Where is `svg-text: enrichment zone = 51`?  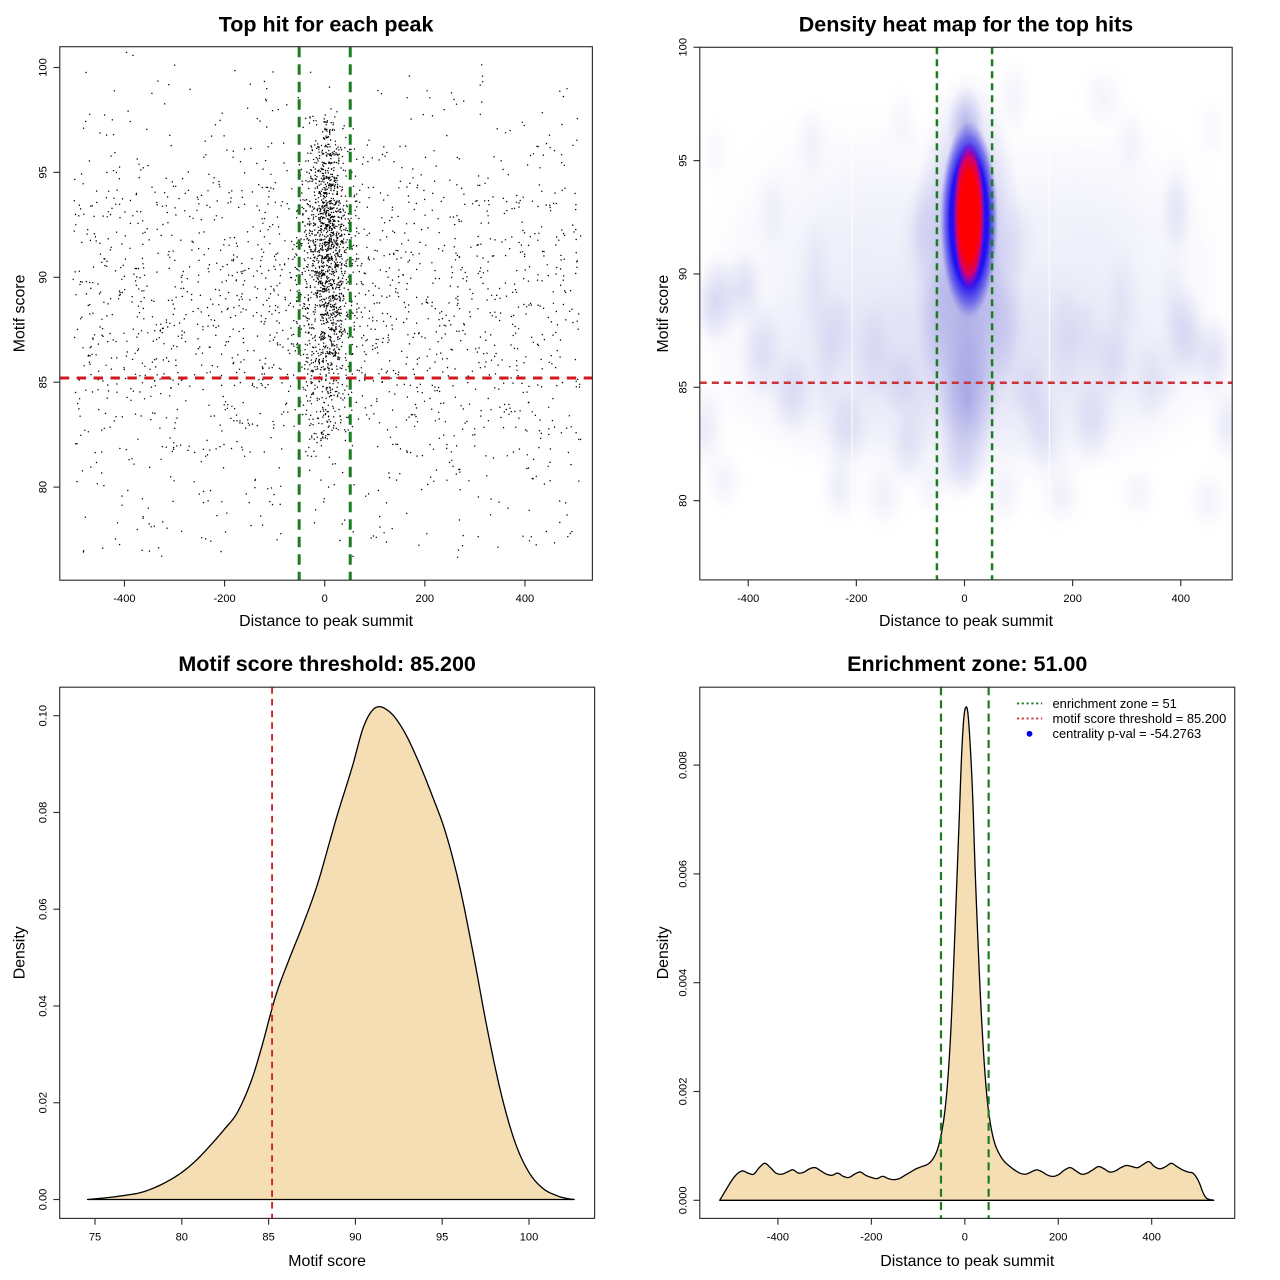
svg-text: enrichment zone = 51 is located at coordinates (1115, 703).